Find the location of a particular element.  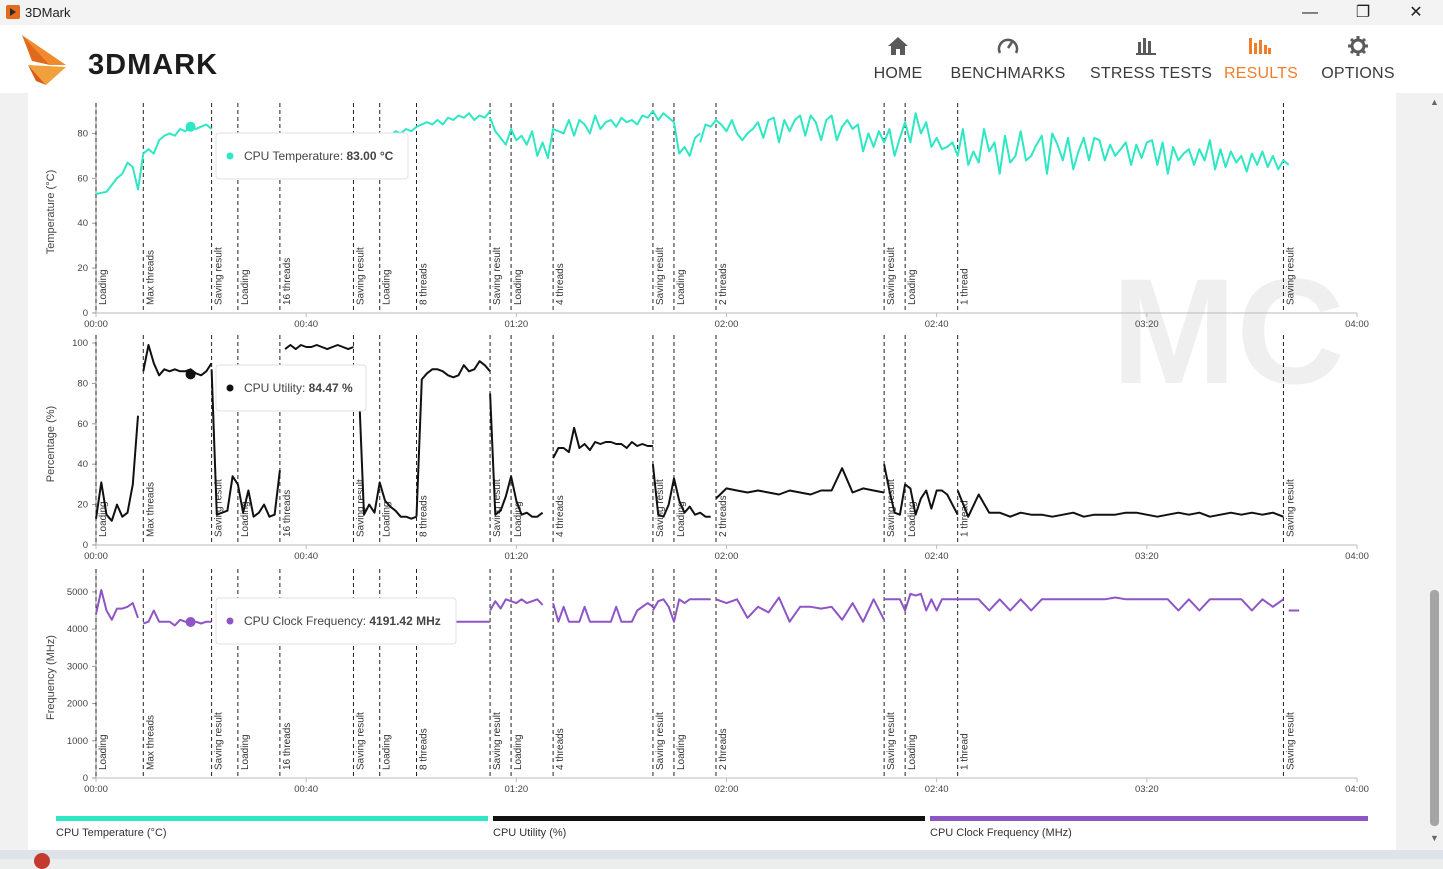

frequency-tooltip-point is located at coordinates (190, 621).